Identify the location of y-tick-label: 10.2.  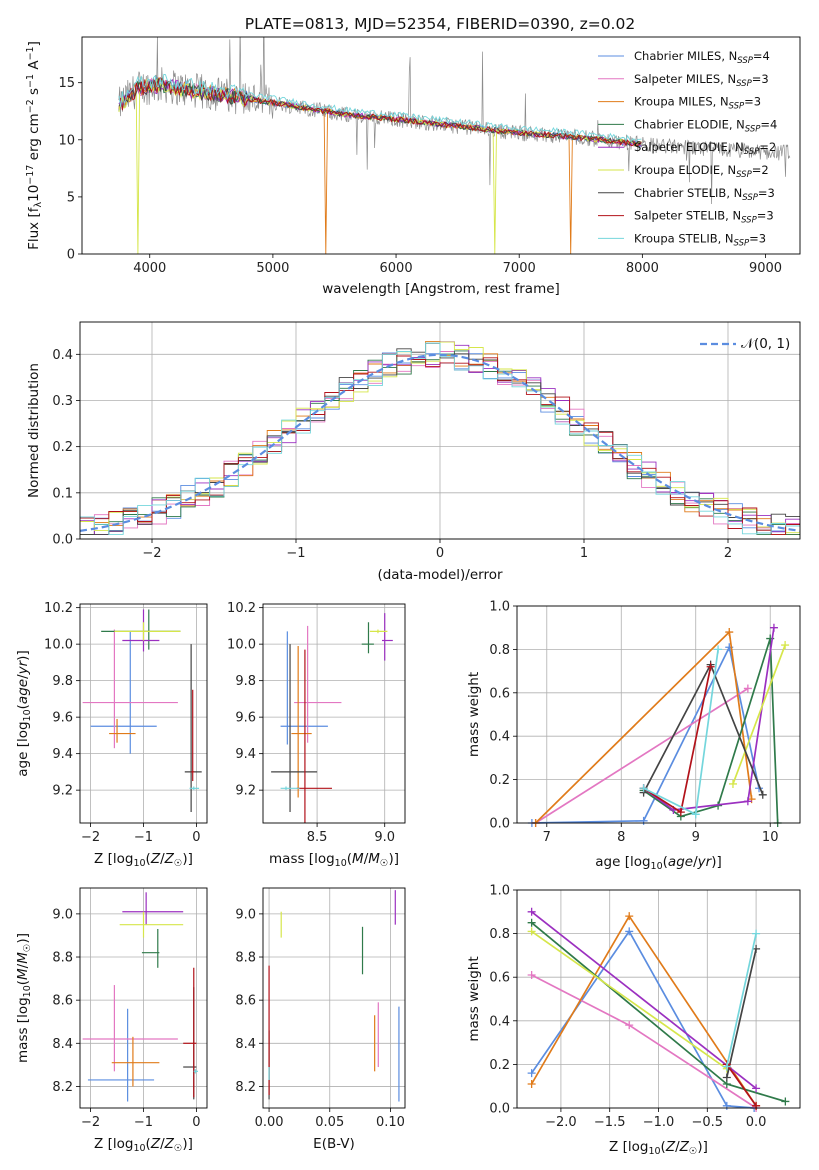
(241, 608).